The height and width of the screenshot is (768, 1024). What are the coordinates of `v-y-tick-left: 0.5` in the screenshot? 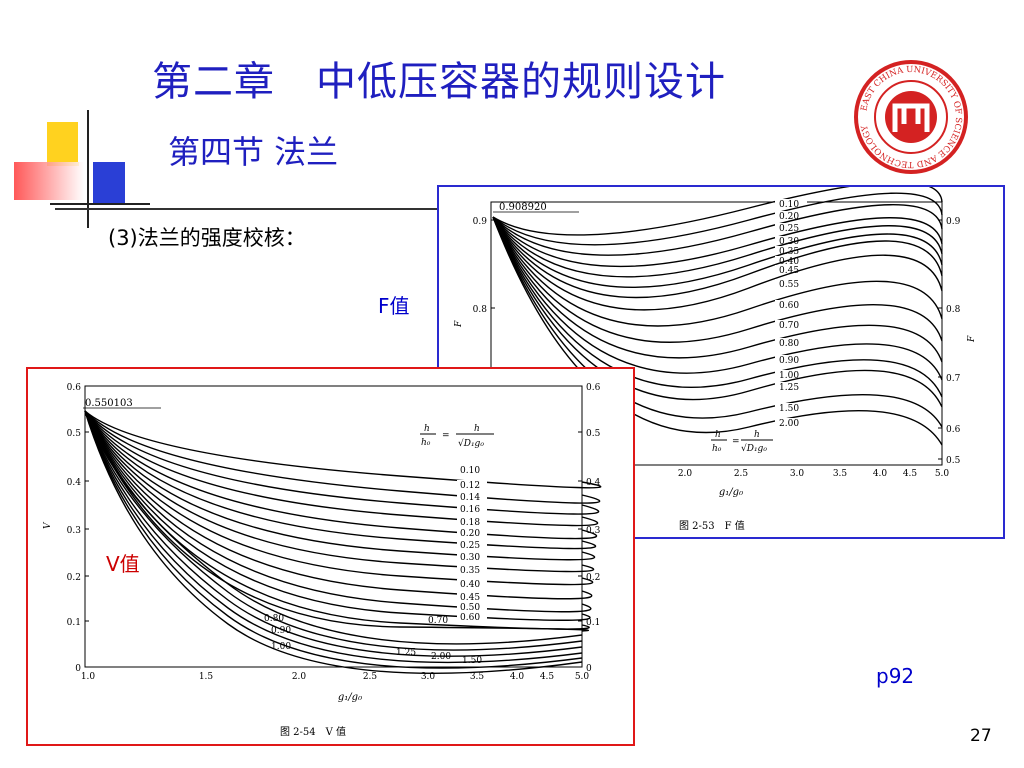 It's located at (74, 434).